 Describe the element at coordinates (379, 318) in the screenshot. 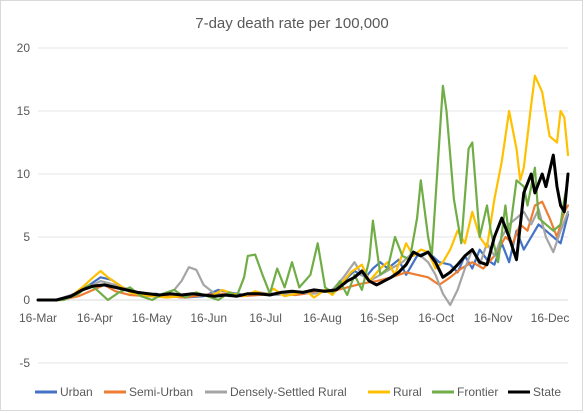

I see `x-tick-label: 16-Sep` at that location.